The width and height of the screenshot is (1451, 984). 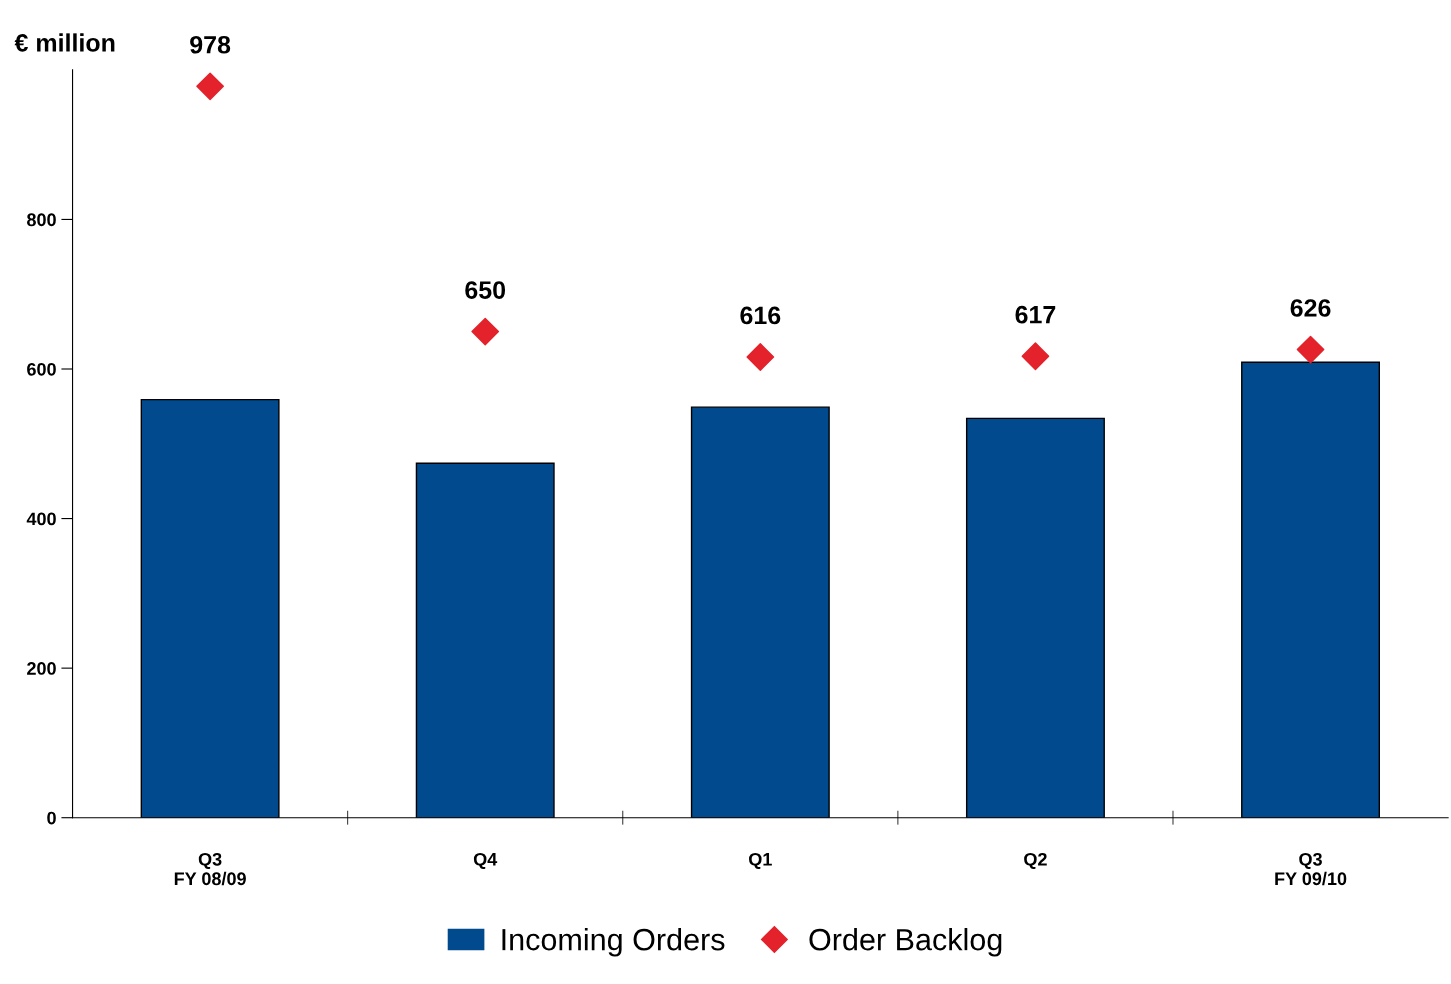 What do you see at coordinates (1035, 861) in the screenshot?
I see `x-tick-label: Q2` at bounding box center [1035, 861].